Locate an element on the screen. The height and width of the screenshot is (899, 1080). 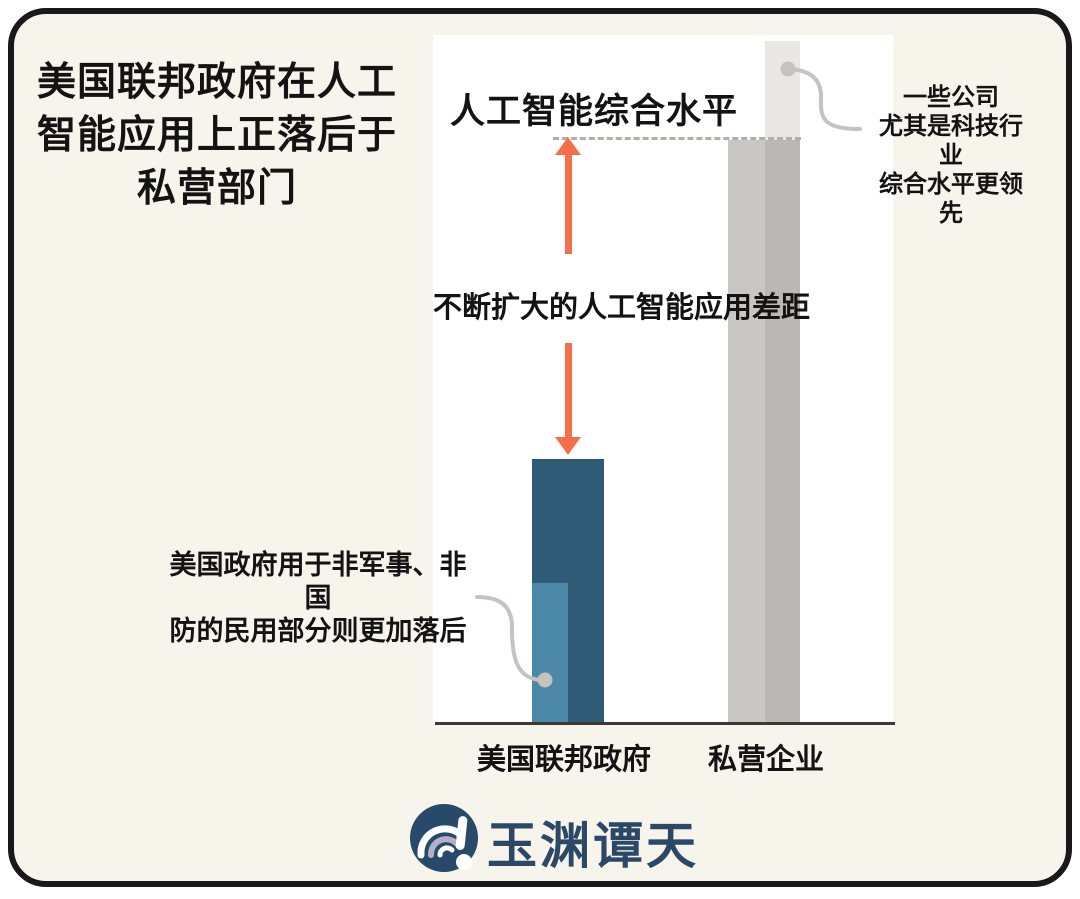
private-sector-bar-shade is located at coordinates (782, 432).